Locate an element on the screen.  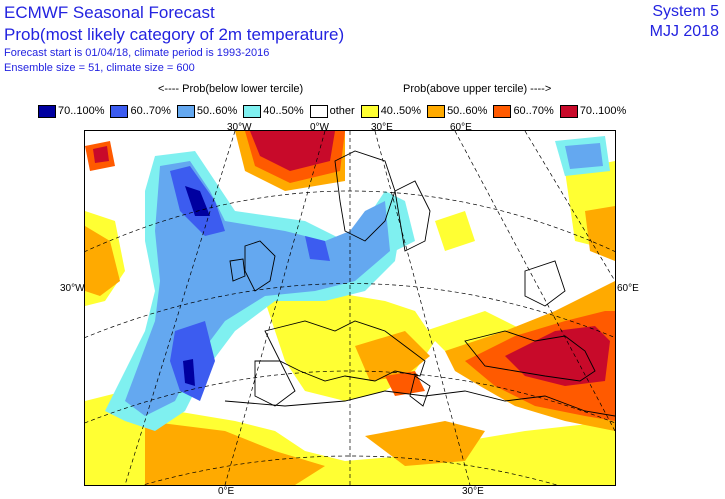
legend-item-above-60-70: 60..70% is located at coordinates (523, 111).